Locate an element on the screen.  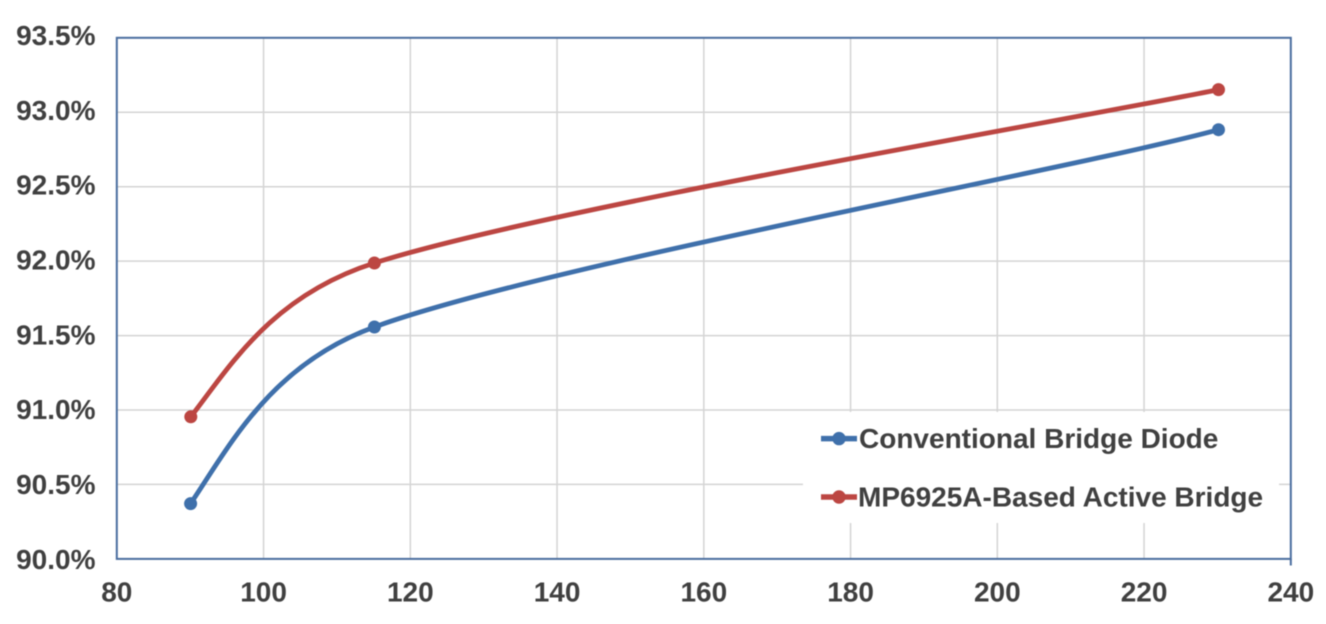
svg-text: 92.5% is located at coordinates (55, 185).